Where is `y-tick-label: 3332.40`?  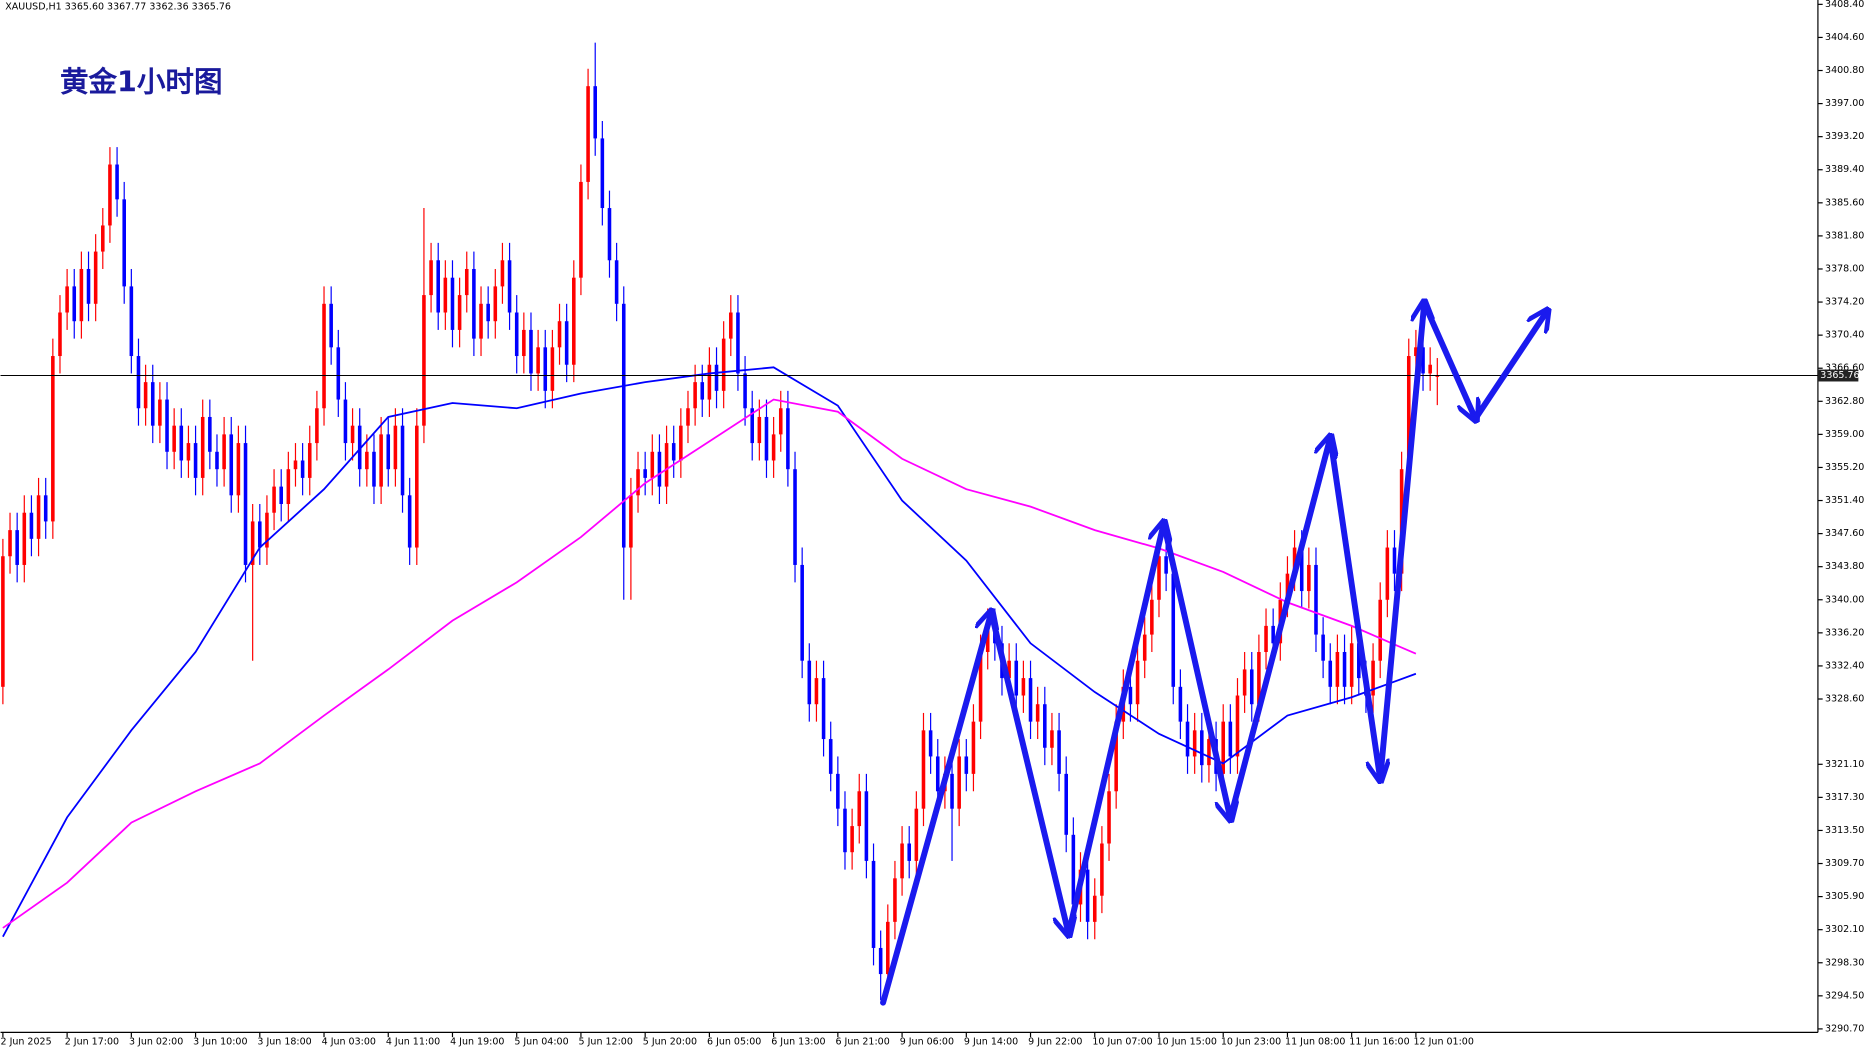 y-tick-label: 3332.40 is located at coordinates (1844, 665).